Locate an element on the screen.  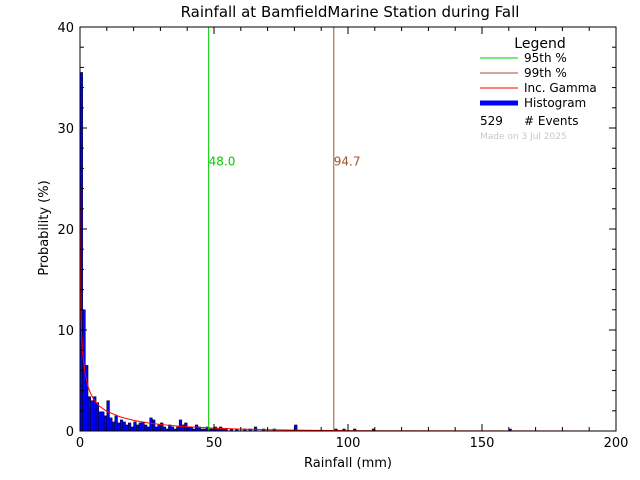
x-tick-label: 100 is located at coordinates (348, 443).